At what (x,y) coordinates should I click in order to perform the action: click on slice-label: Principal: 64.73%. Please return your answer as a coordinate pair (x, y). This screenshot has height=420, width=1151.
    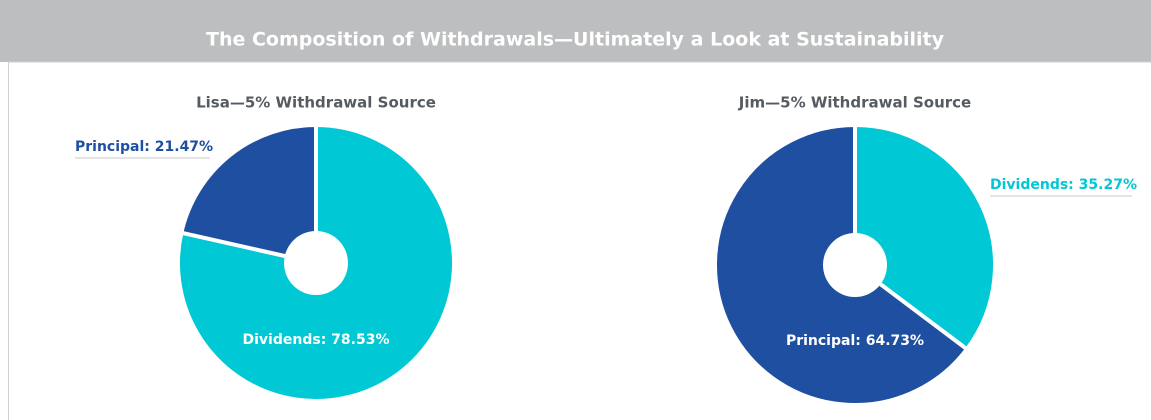
    Looking at the image, I should click on (855, 341).